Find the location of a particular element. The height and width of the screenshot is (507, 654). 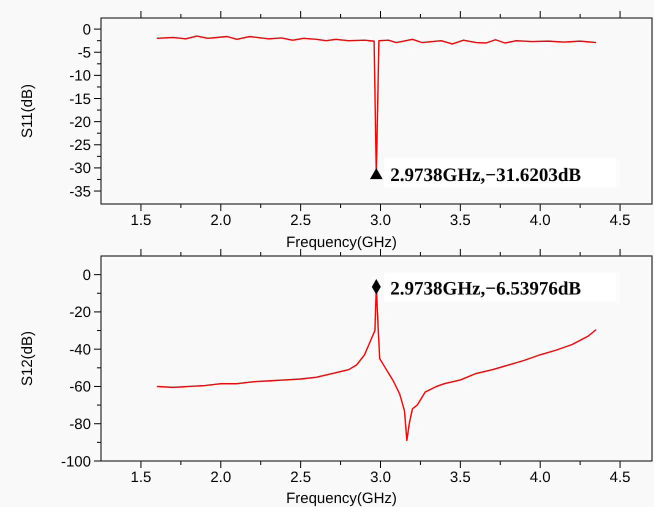

y-tick-label: -30 is located at coordinates (80, 169).